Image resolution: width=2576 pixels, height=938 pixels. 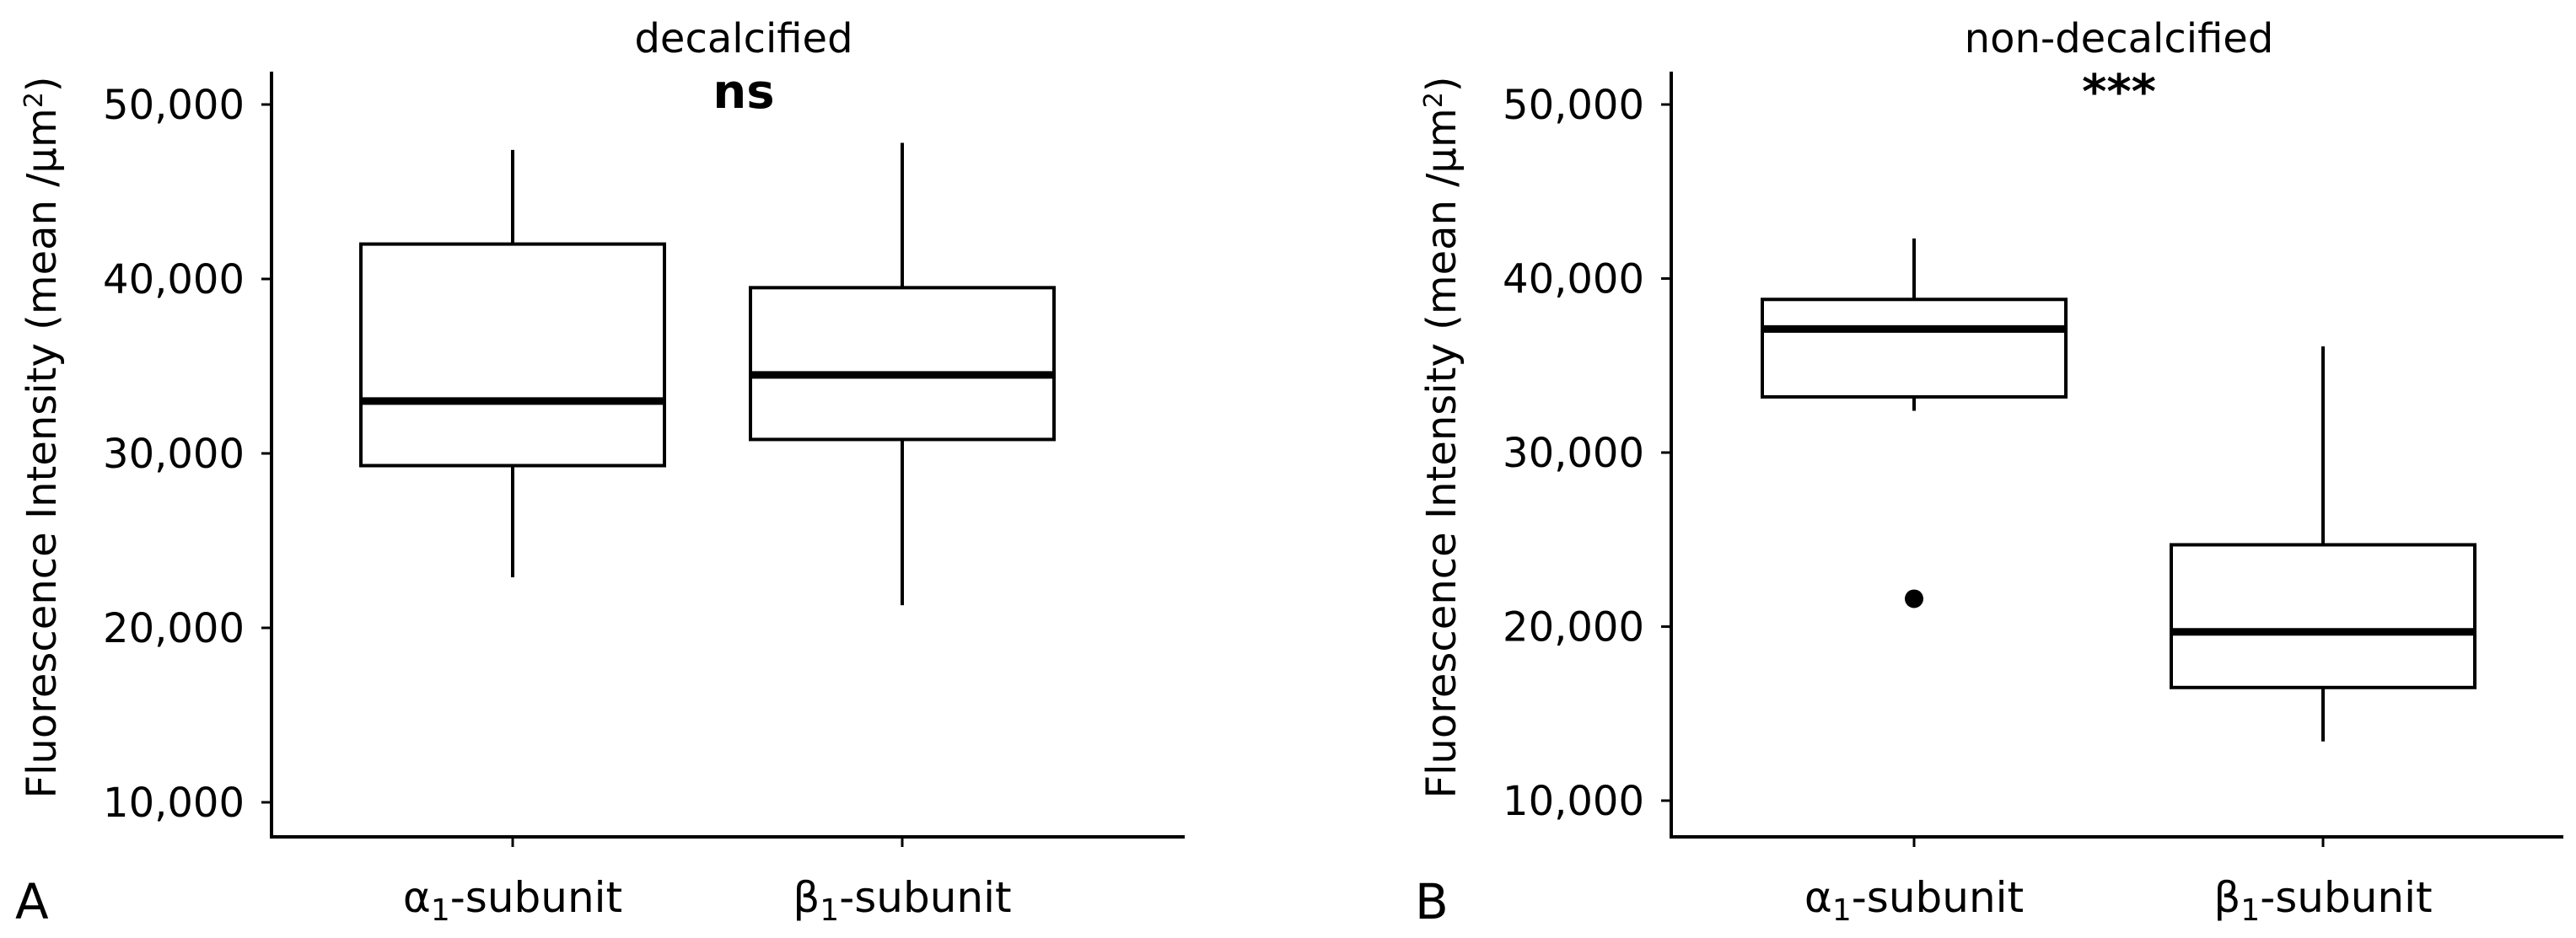 I want to click on outlier-point, so click(x=1914, y=598).